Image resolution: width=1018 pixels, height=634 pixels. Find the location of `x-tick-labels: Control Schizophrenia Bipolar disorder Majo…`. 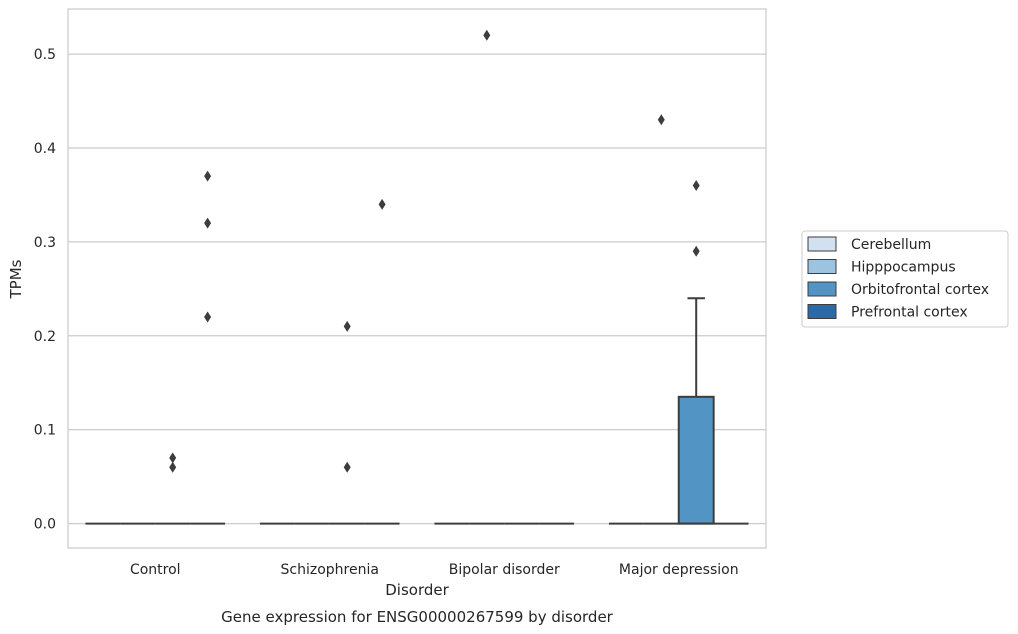

x-tick-labels: Control Schizophrenia Bipolar disorder Majo… is located at coordinates (434, 570).